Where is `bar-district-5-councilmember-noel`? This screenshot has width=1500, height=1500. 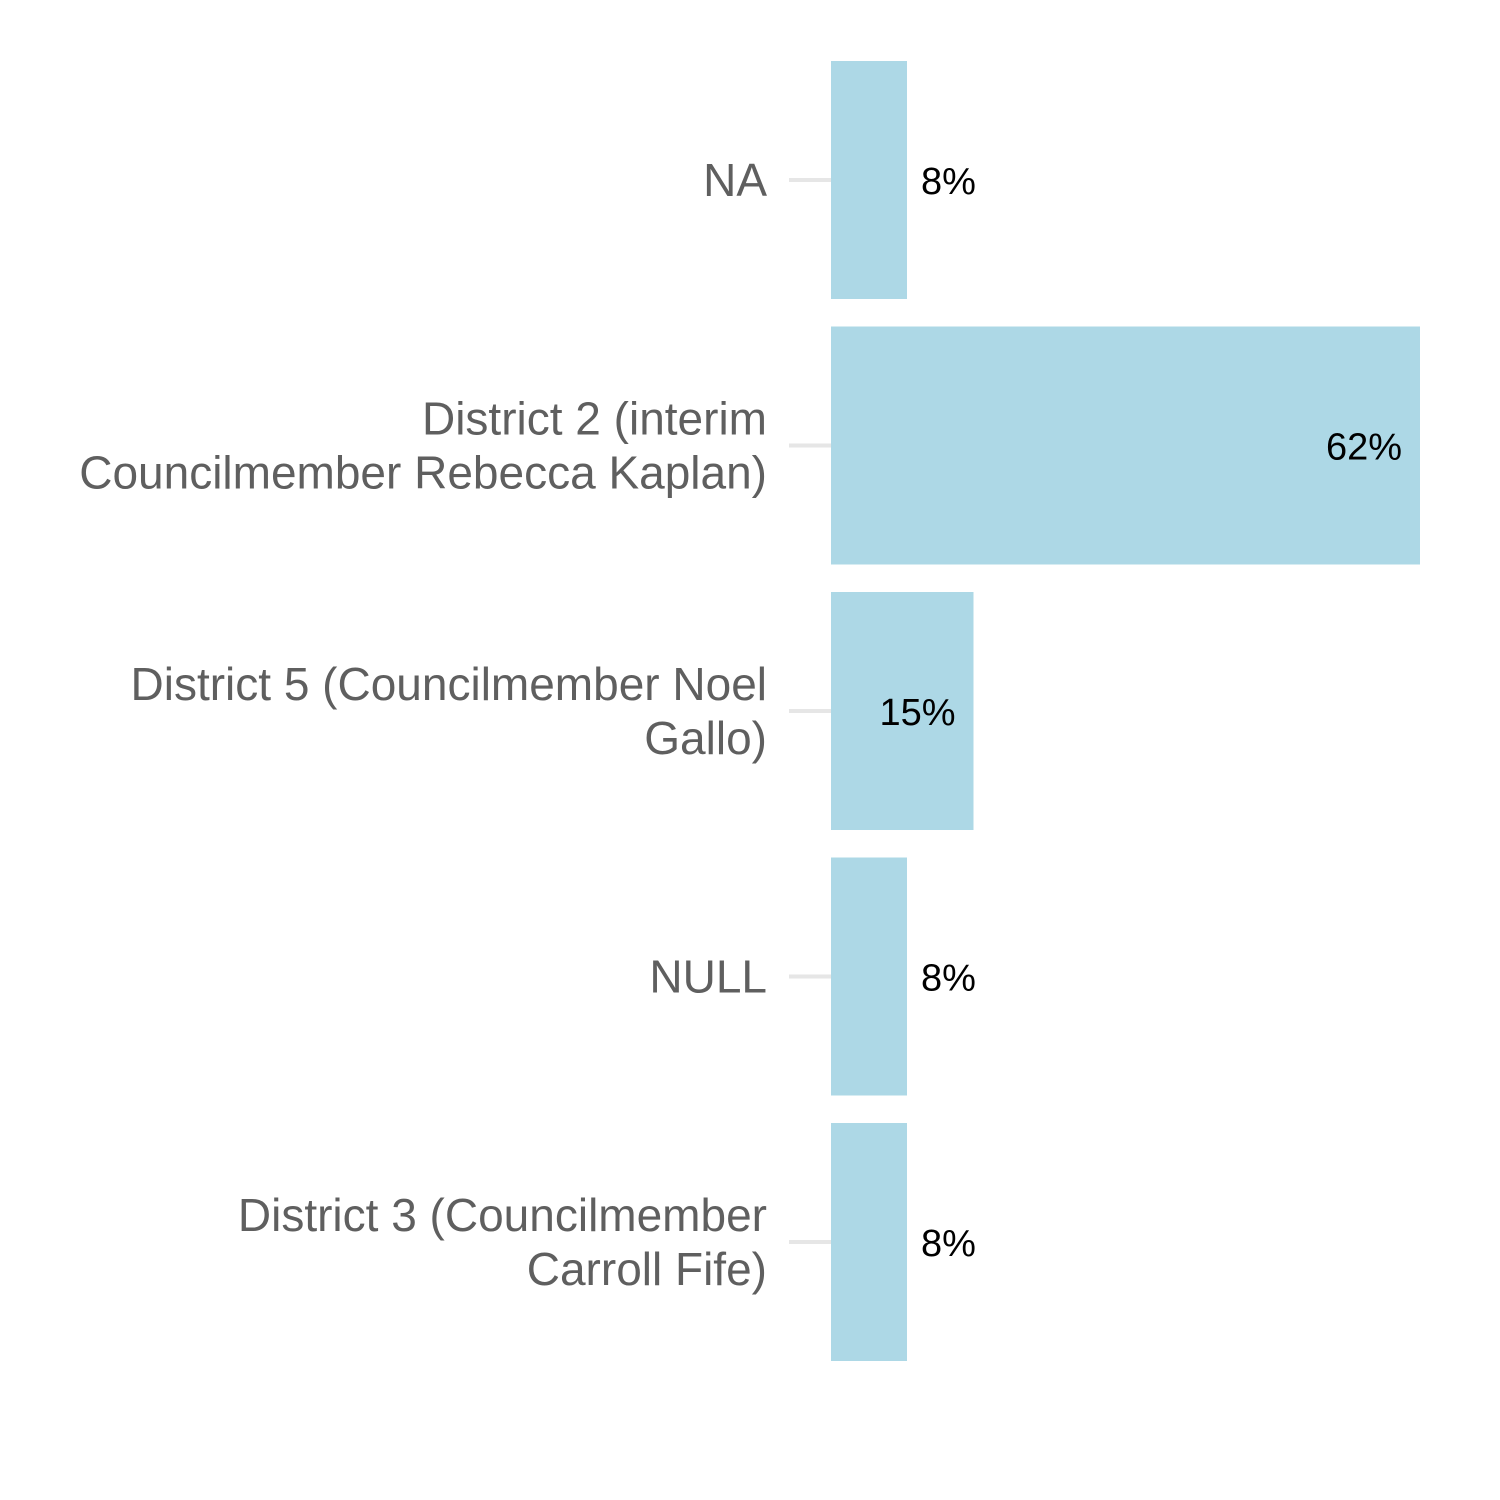 bar-district-5-councilmember-noel is located at coordinates (902, 711).